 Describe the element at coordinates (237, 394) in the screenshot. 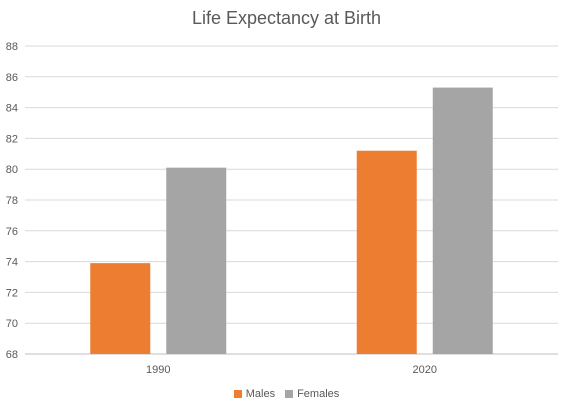

I see `legend-swatch-males` at that location.